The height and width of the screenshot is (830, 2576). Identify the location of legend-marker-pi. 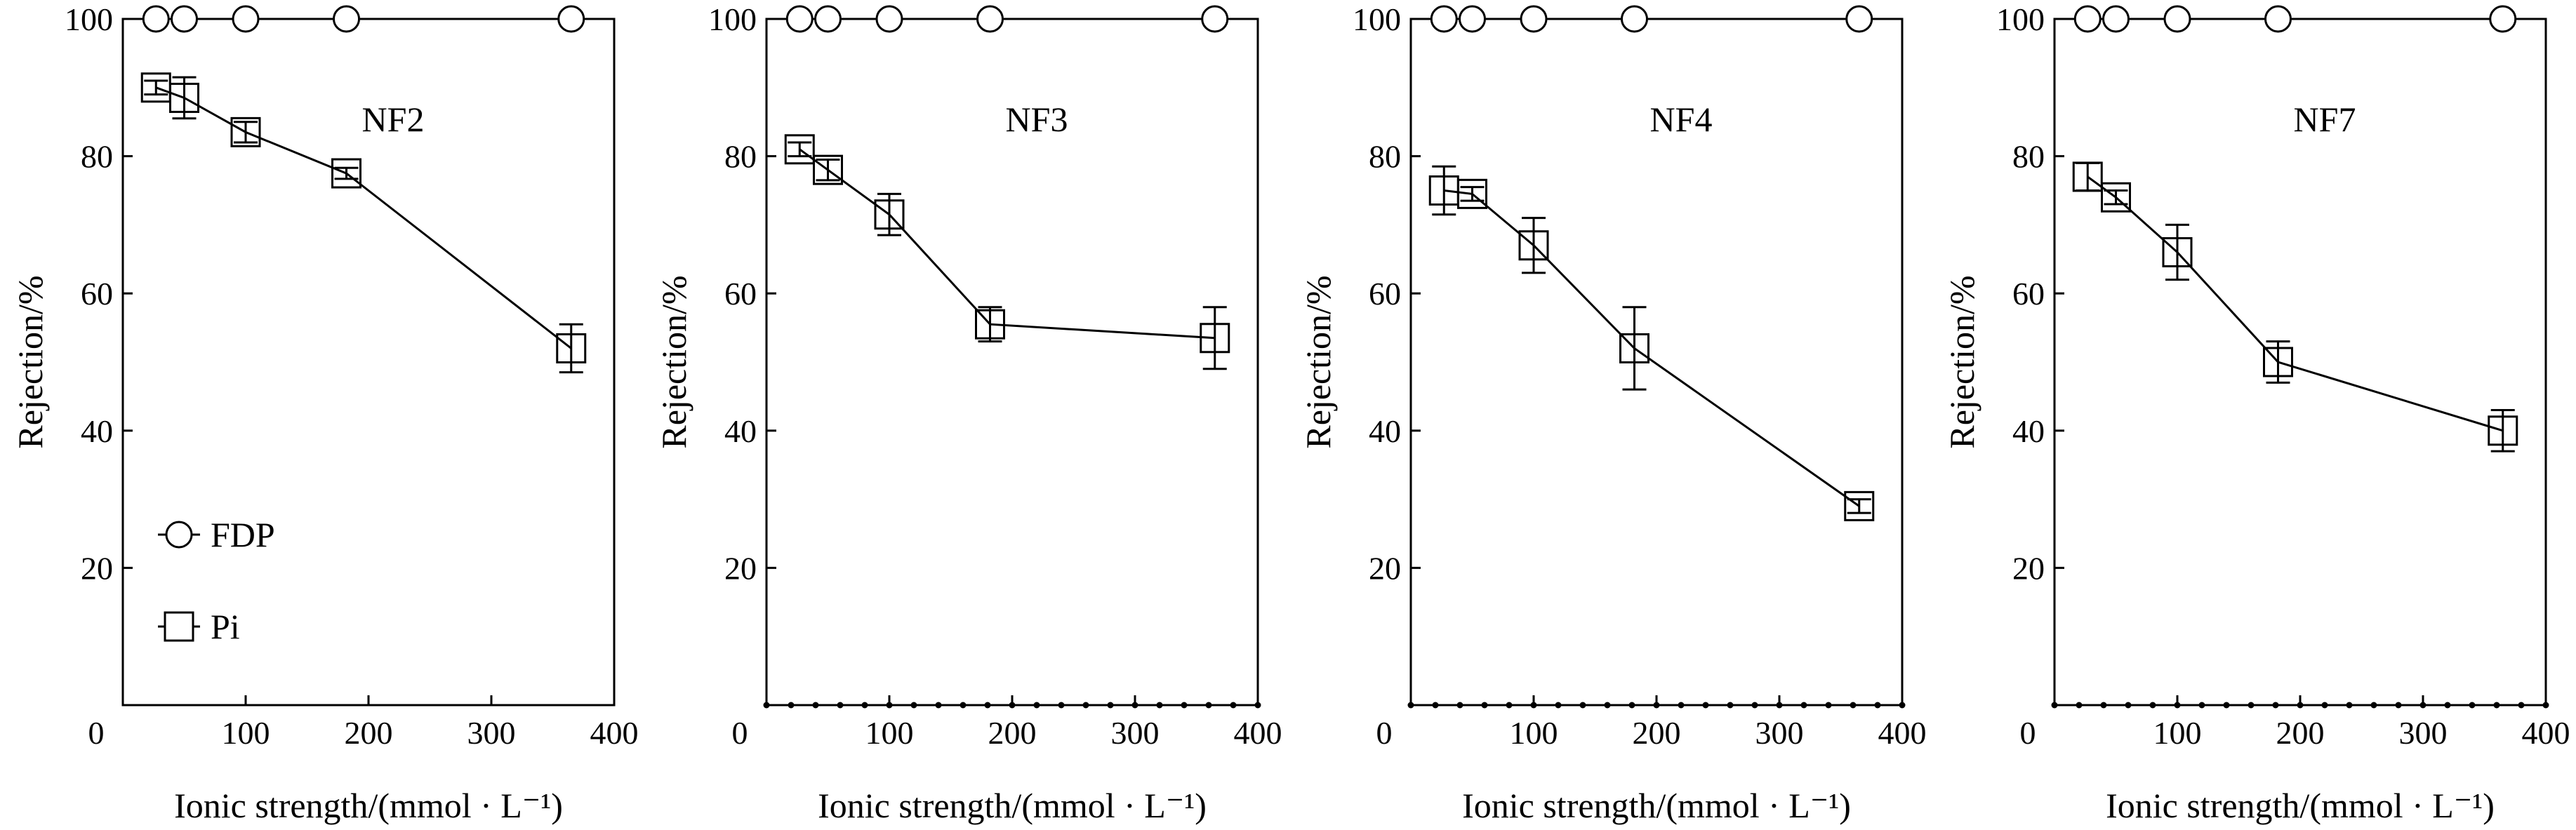
(179, 626).